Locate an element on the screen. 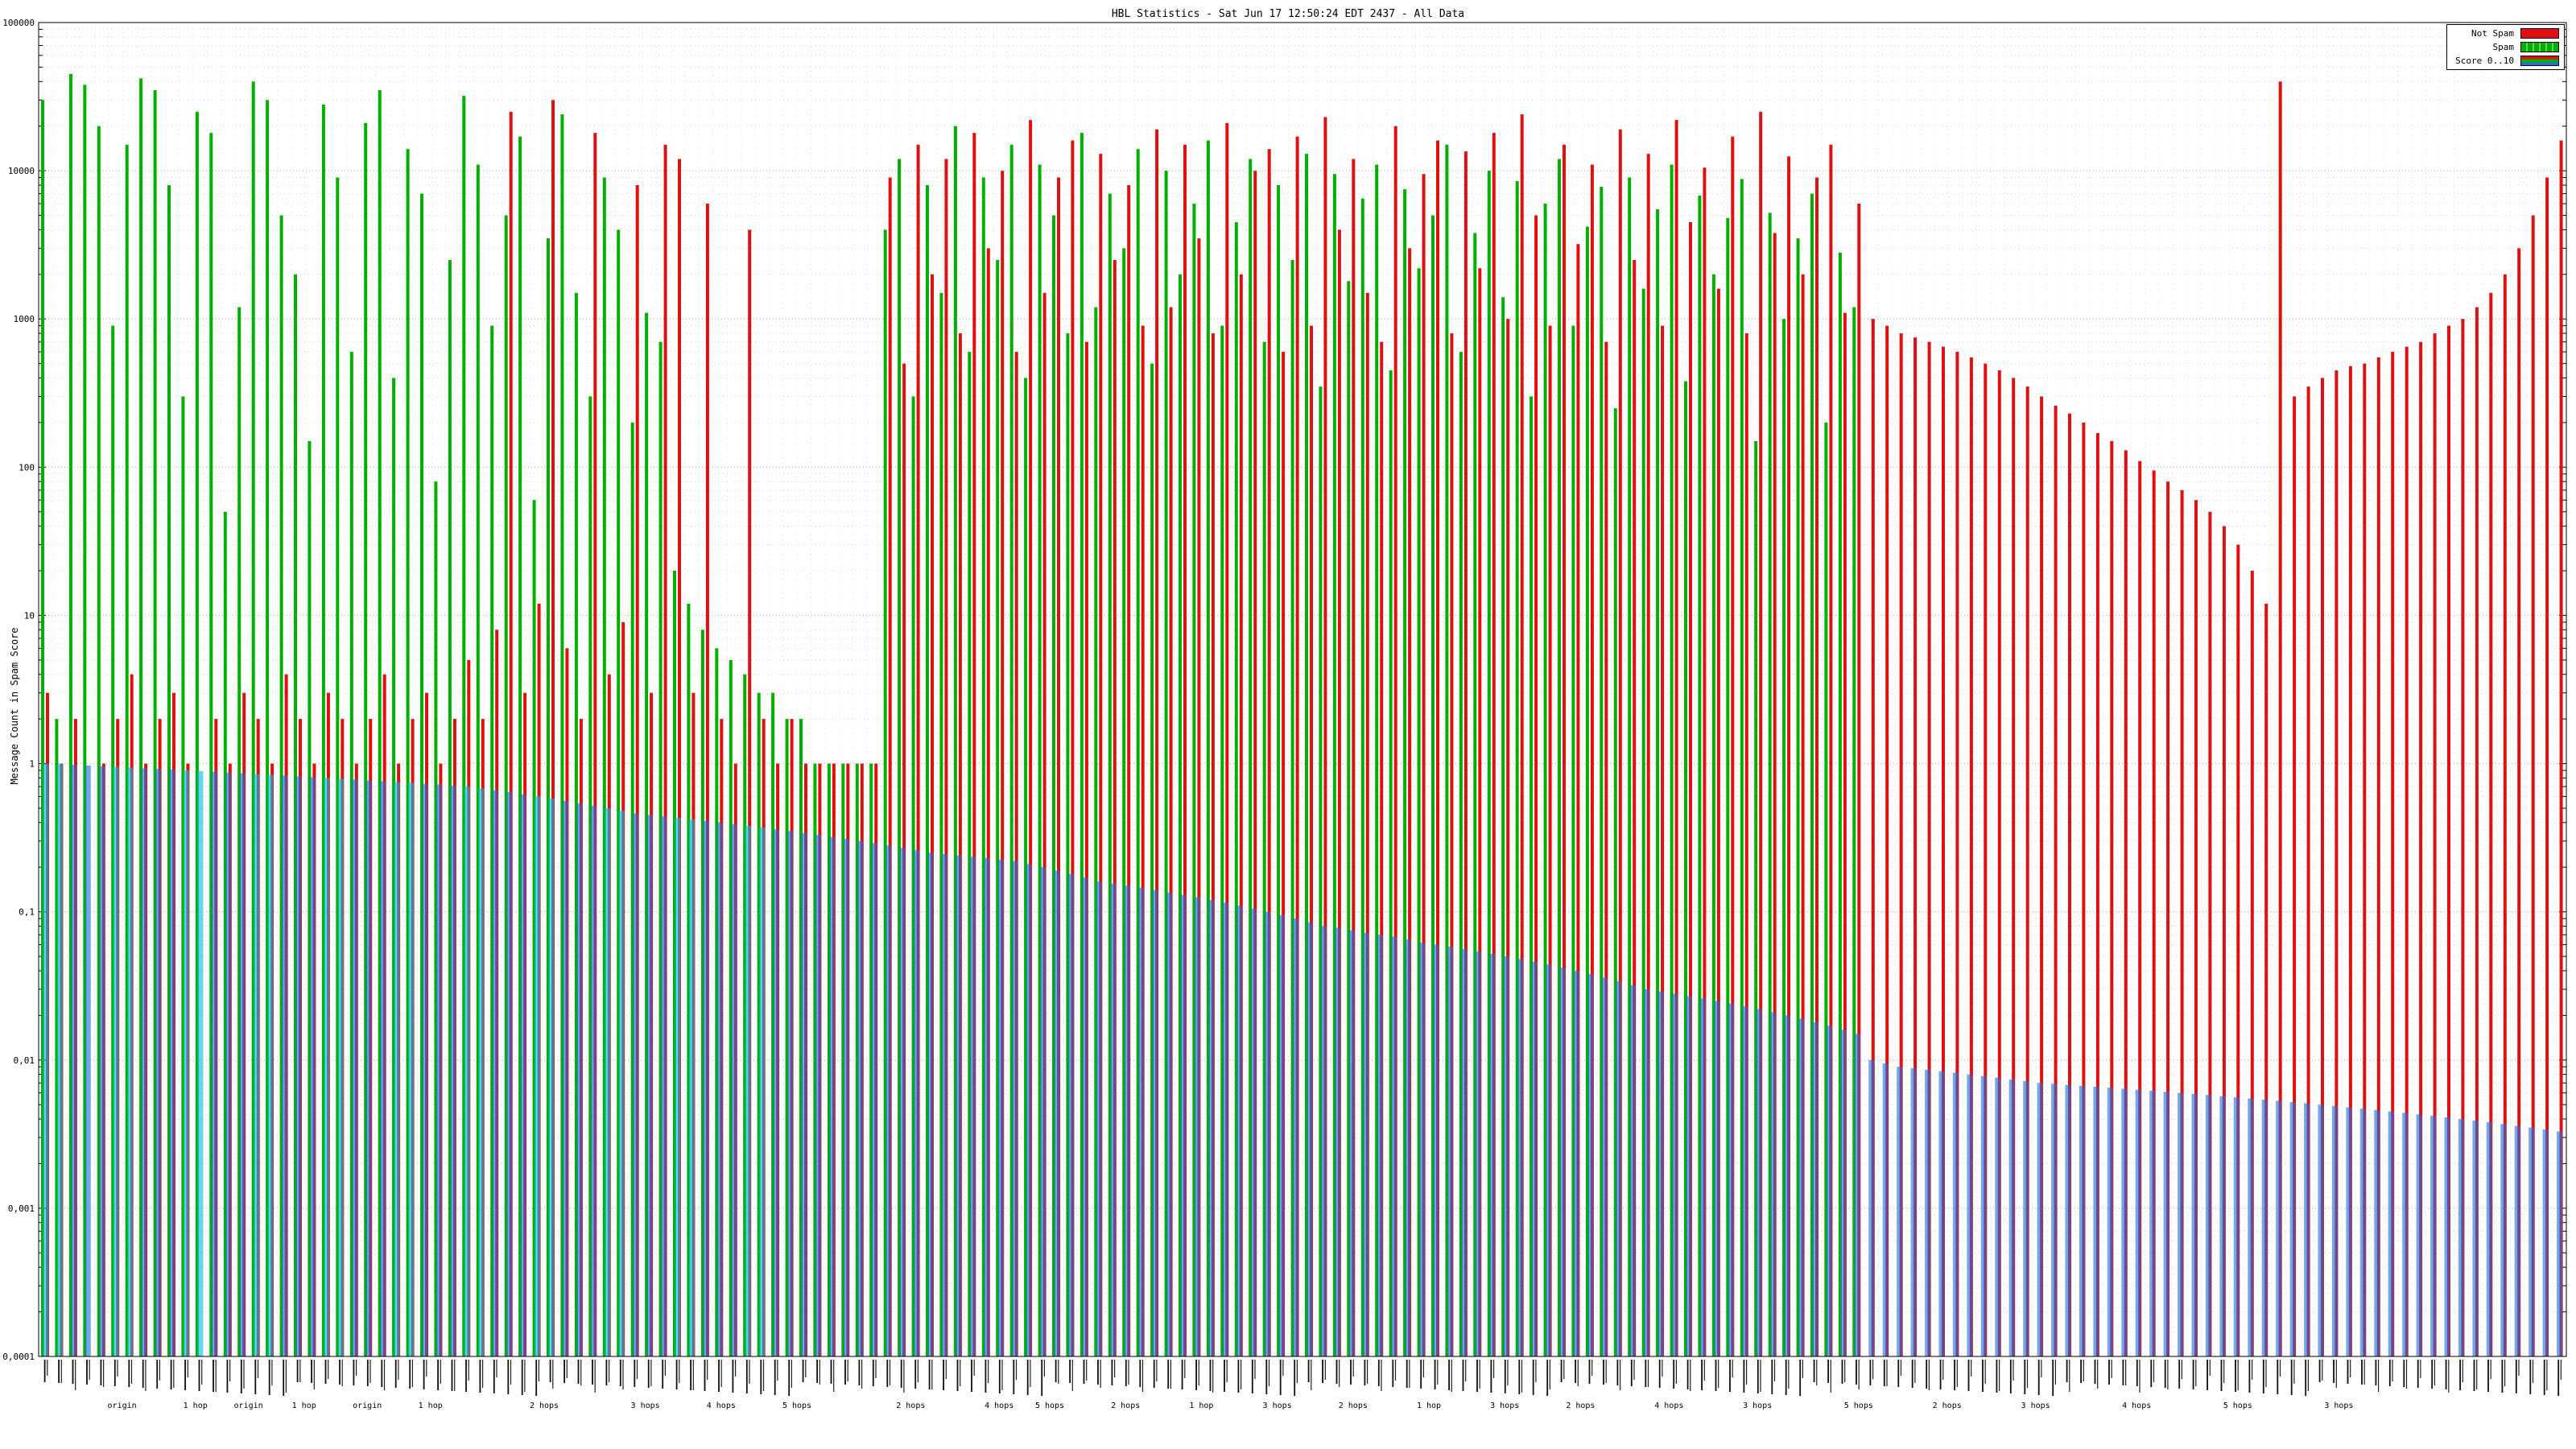 This screenshot has height=1449, width=2576. legend-row-score: Score 0..10 is located at coordinates (2507, 61).